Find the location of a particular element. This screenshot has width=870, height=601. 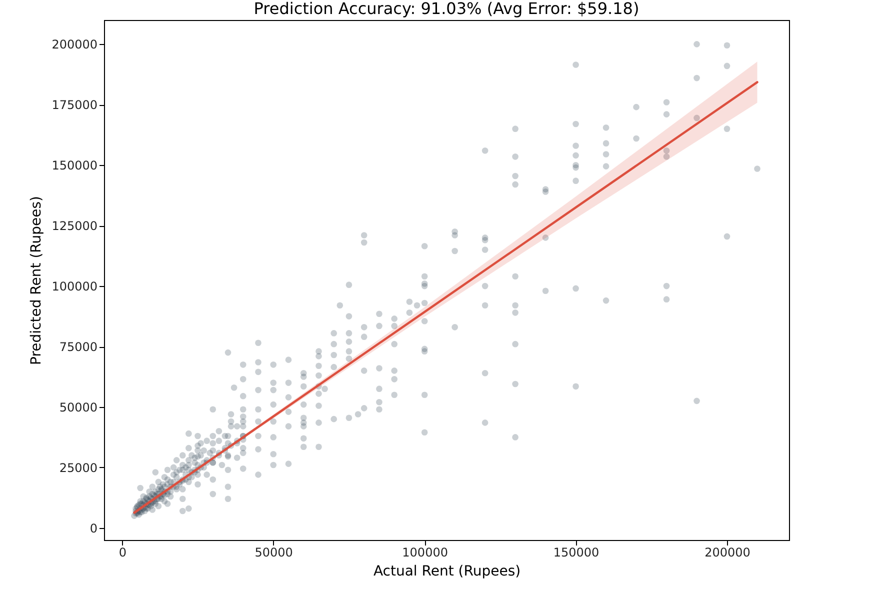

x-tick-label: 200000 is located at coordinates (727, 553).